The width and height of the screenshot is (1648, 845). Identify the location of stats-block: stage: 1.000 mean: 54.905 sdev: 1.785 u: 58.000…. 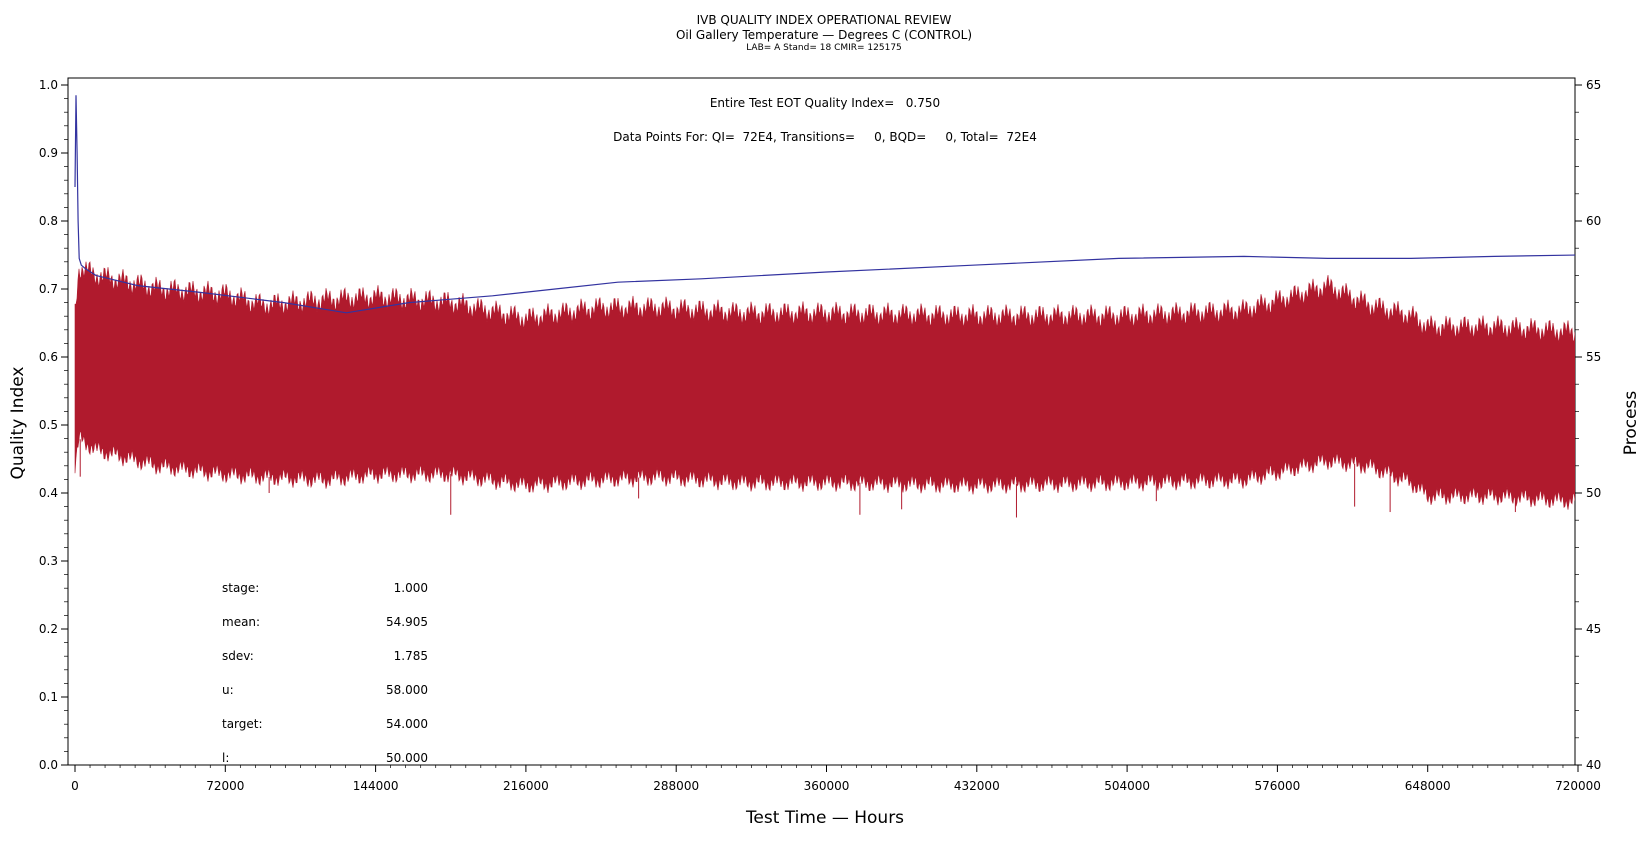
(325, 673).